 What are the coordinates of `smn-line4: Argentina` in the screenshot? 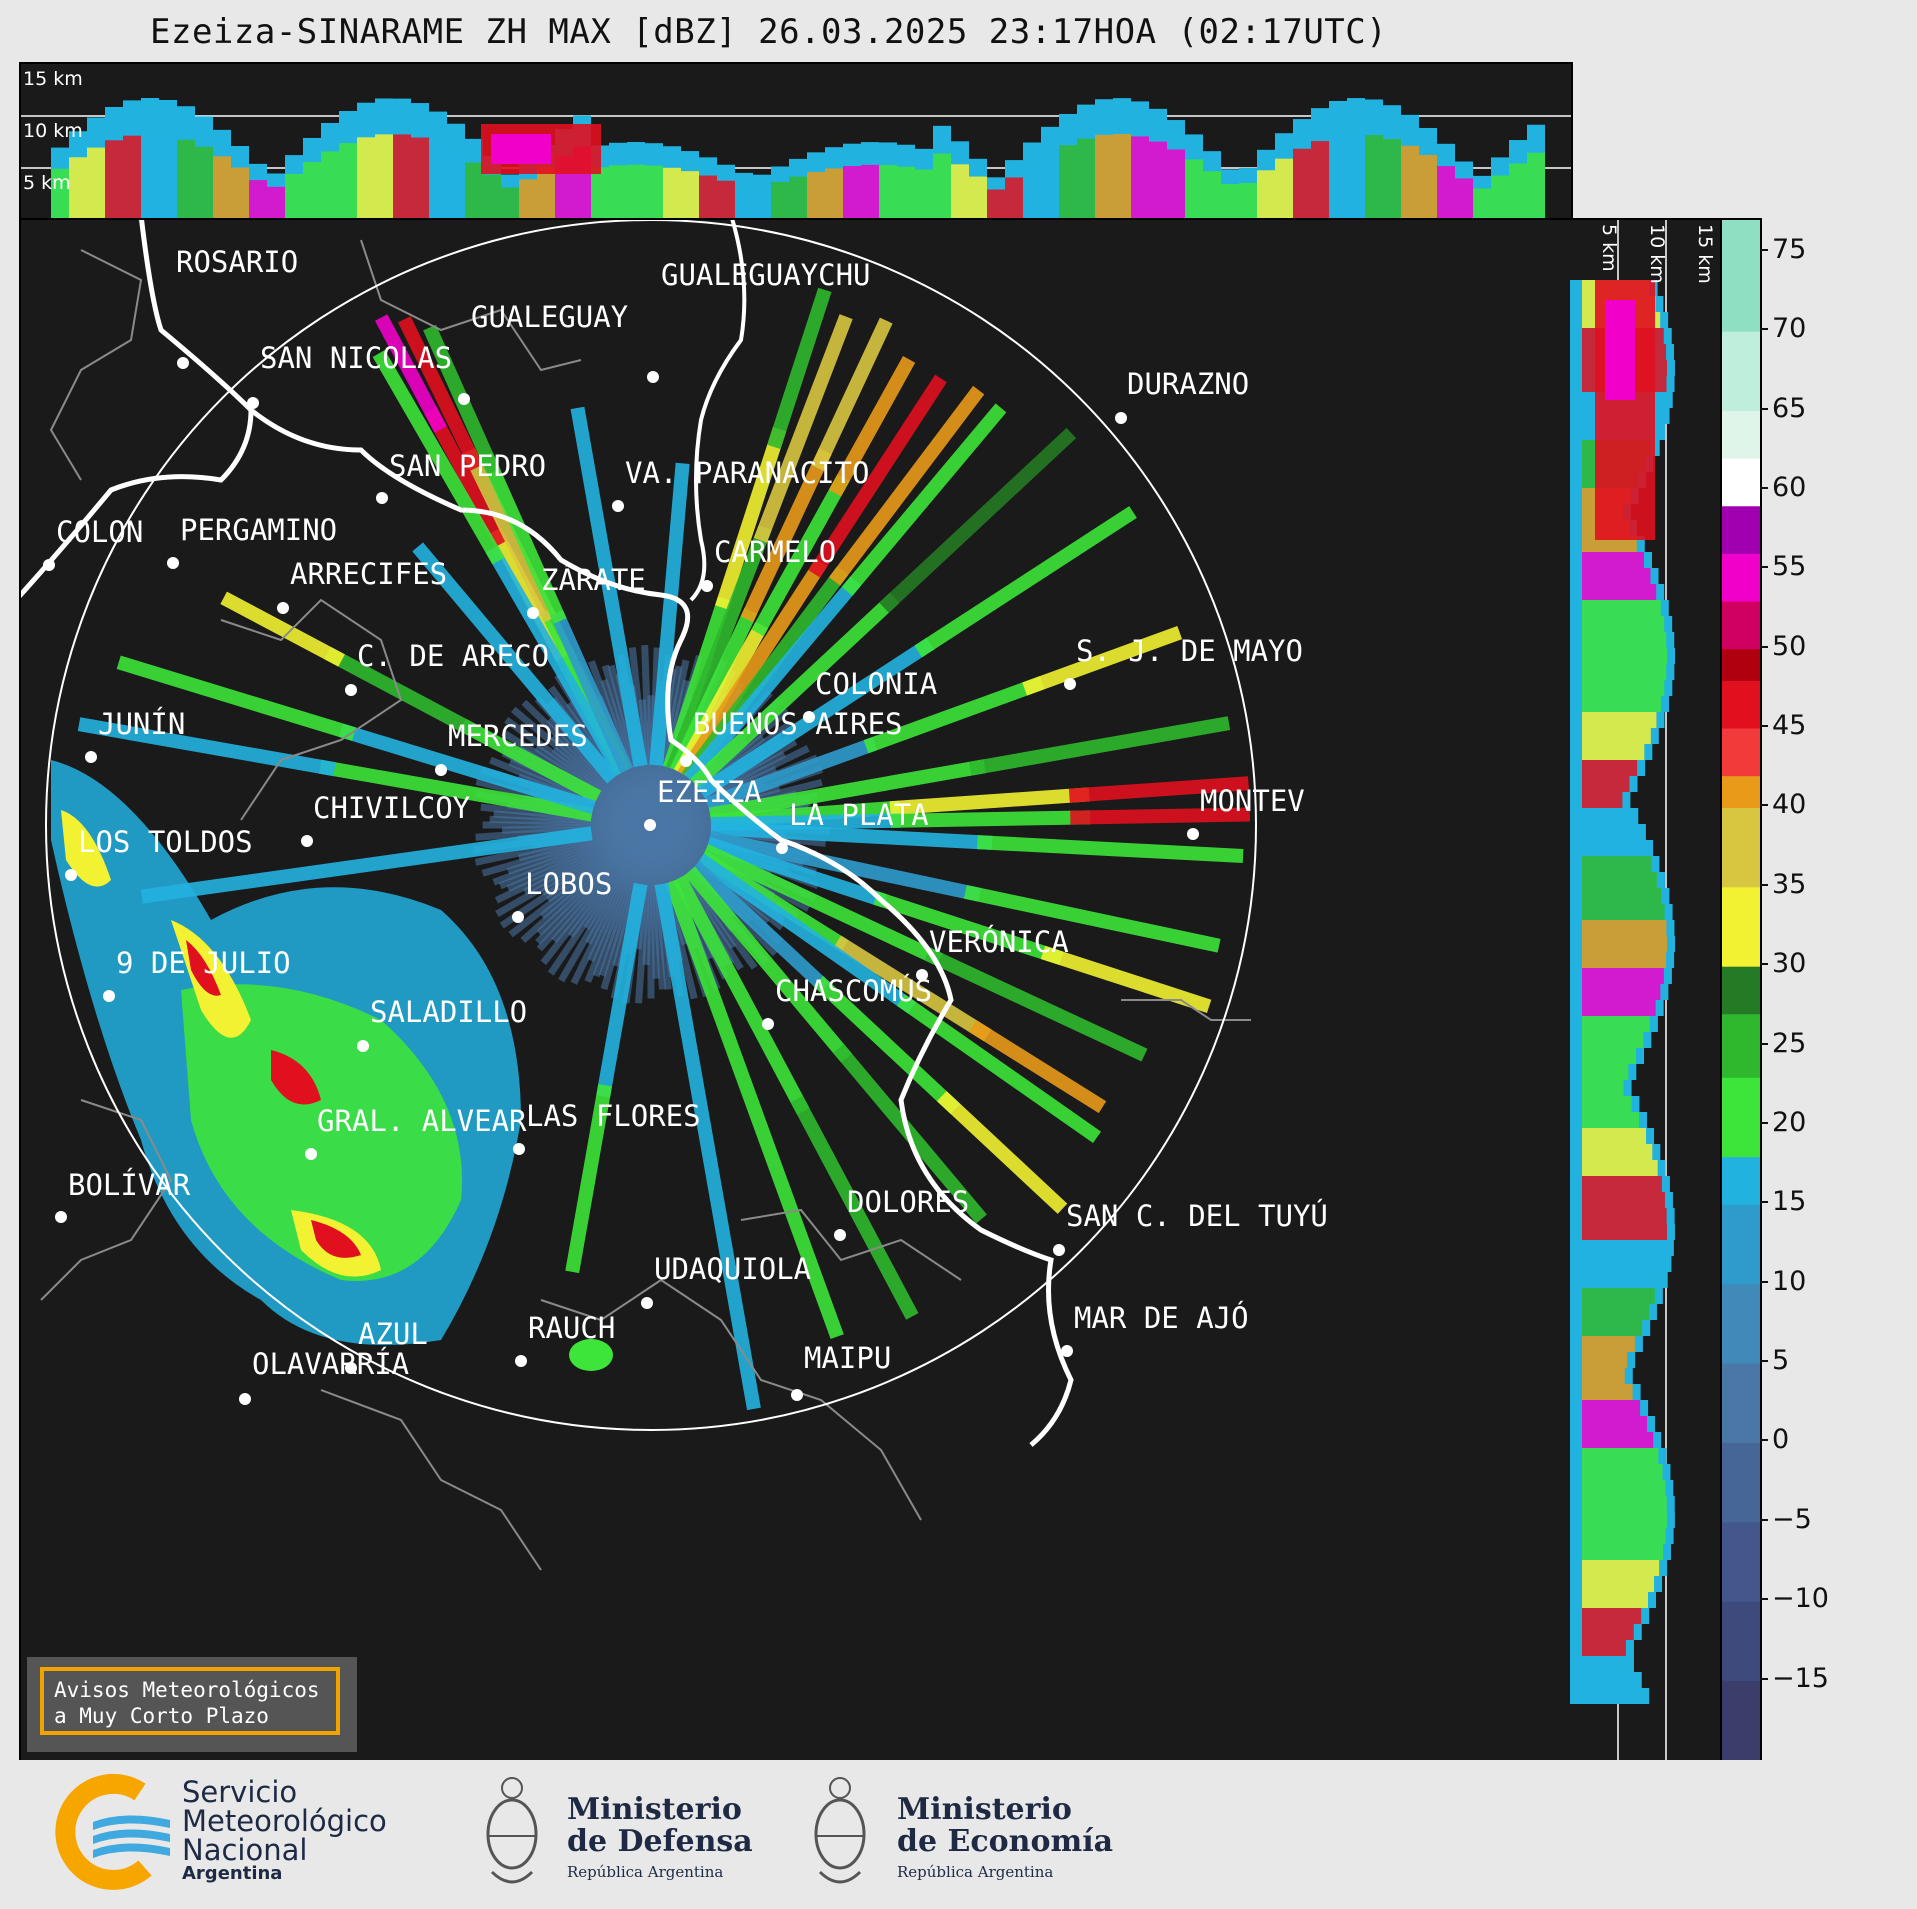 It's located at (232, 1873).